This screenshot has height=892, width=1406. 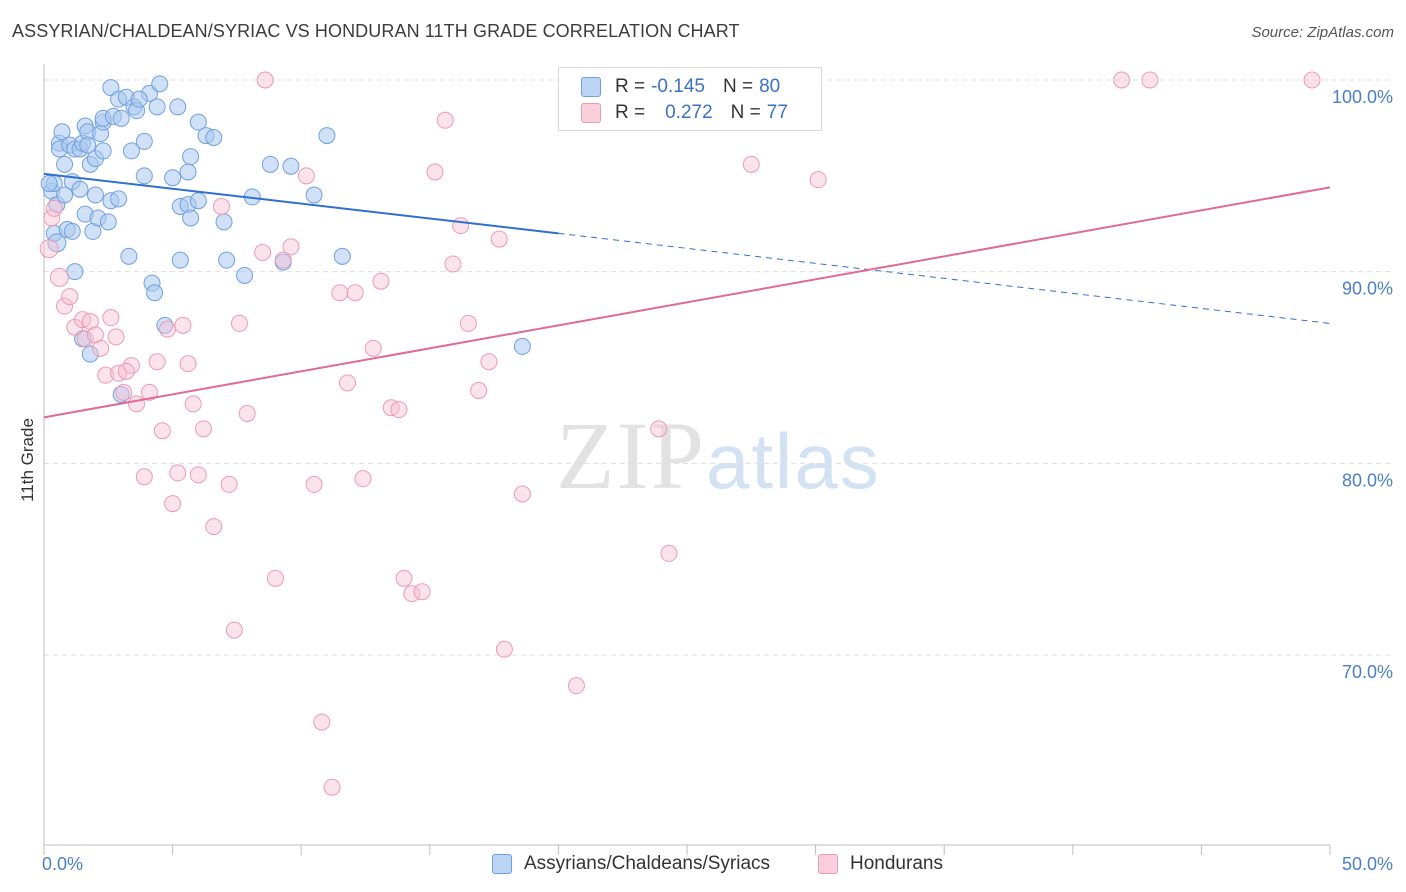 What do you see at coordinates (502, 864) in the screenshot?
I see `series-swatch-blue` at bounding box center [502, 864].